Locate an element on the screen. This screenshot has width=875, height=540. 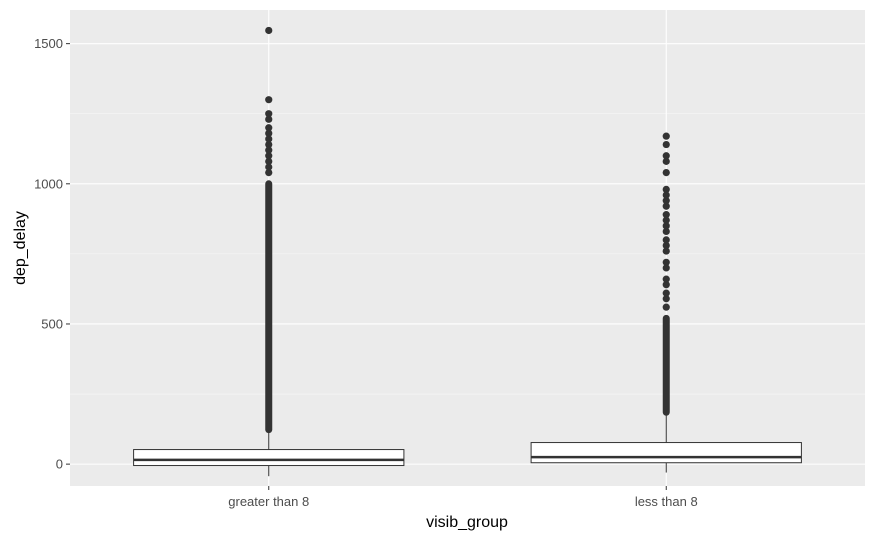
y-axis-ticks: 0 500 1000 1500 is located at coordinates (52, 254).